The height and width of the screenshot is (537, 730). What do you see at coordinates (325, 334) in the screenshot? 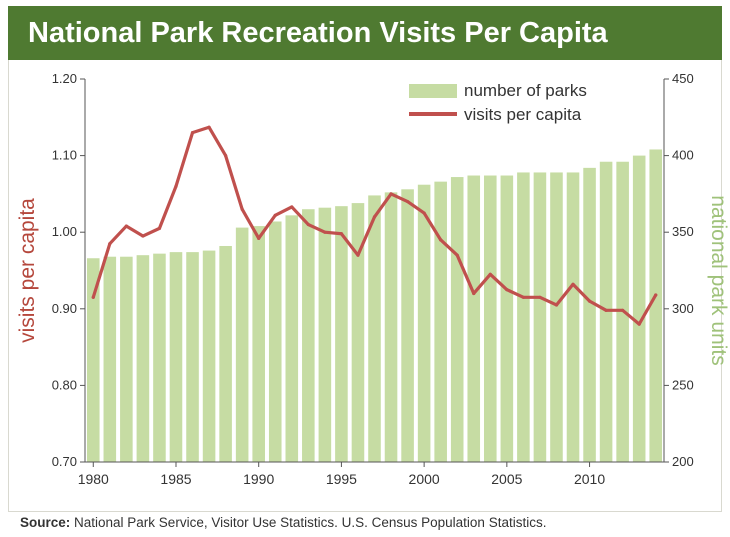
I see `bar-1994` at bounding box center [325, 334].